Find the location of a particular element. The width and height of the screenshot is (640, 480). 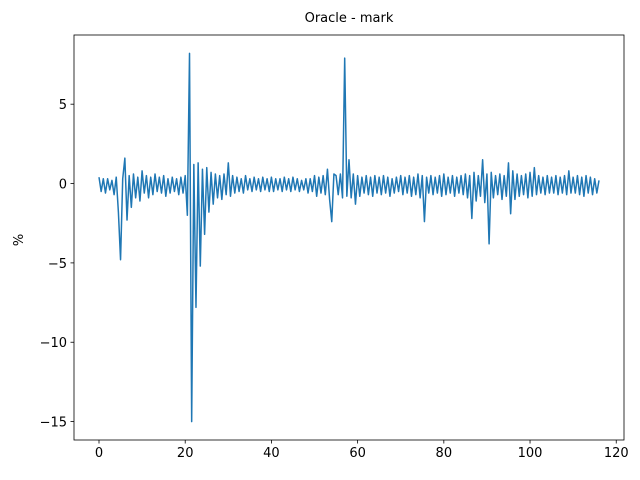

y-tick-label: −10 is located at coordinates (53, 343).